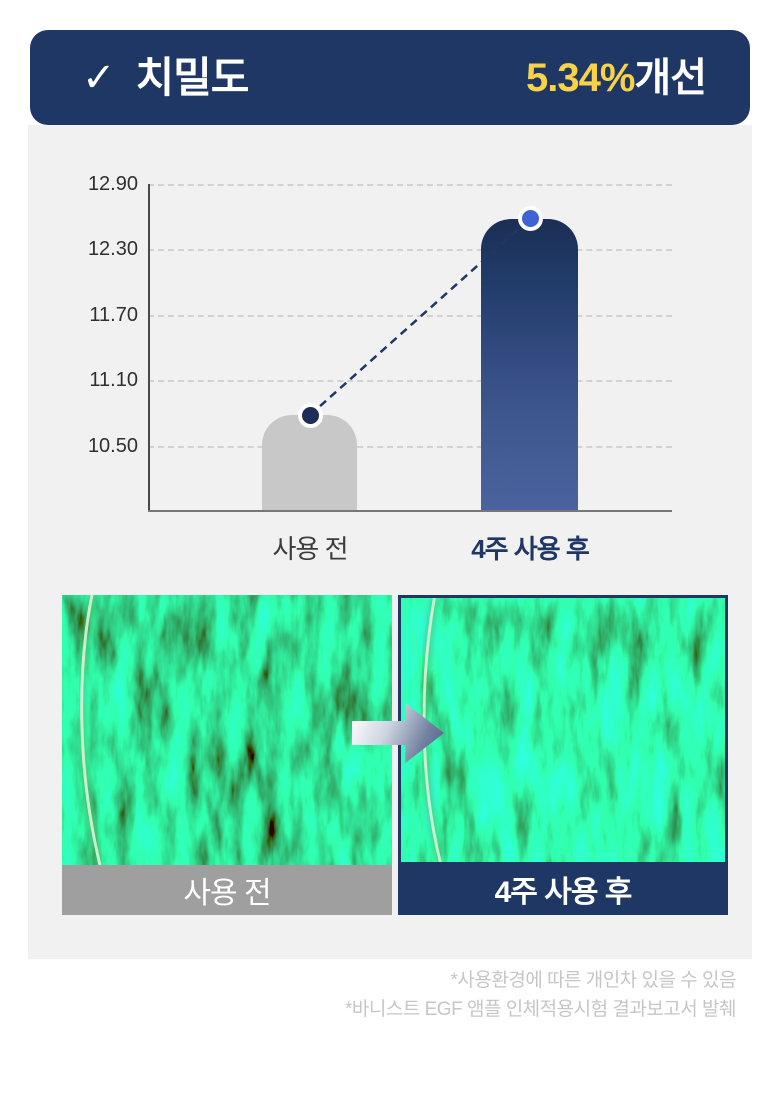 This screenshot has width=780, height=1111. What do you see at coordinates (310, 415) in the screenshot?
I see `data-point-before` at bounding box center [310, 415].